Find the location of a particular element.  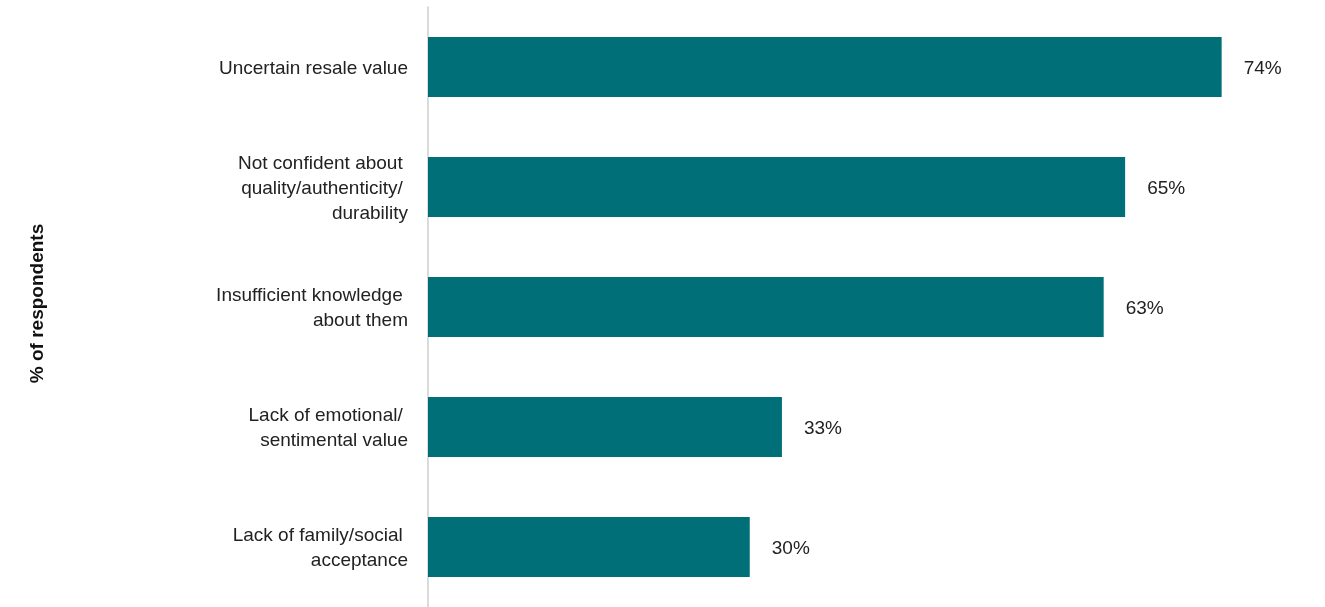

y-tick-label: Uncertain resale value is located at coordinates (313, 67).